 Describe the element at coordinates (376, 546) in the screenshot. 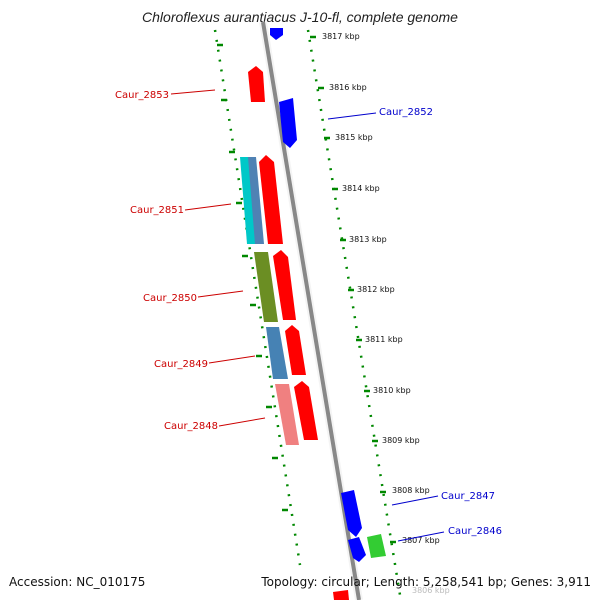

I see `gene-feature-green` at that location.